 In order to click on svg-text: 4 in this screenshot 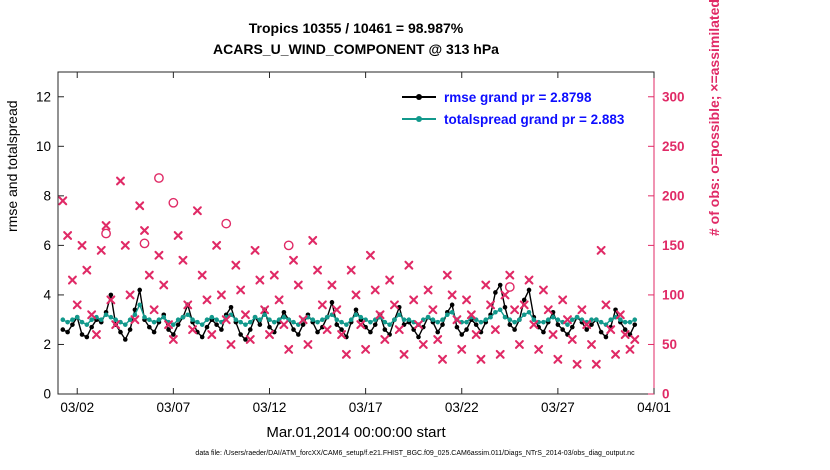, I will do `click(47, 294)`.